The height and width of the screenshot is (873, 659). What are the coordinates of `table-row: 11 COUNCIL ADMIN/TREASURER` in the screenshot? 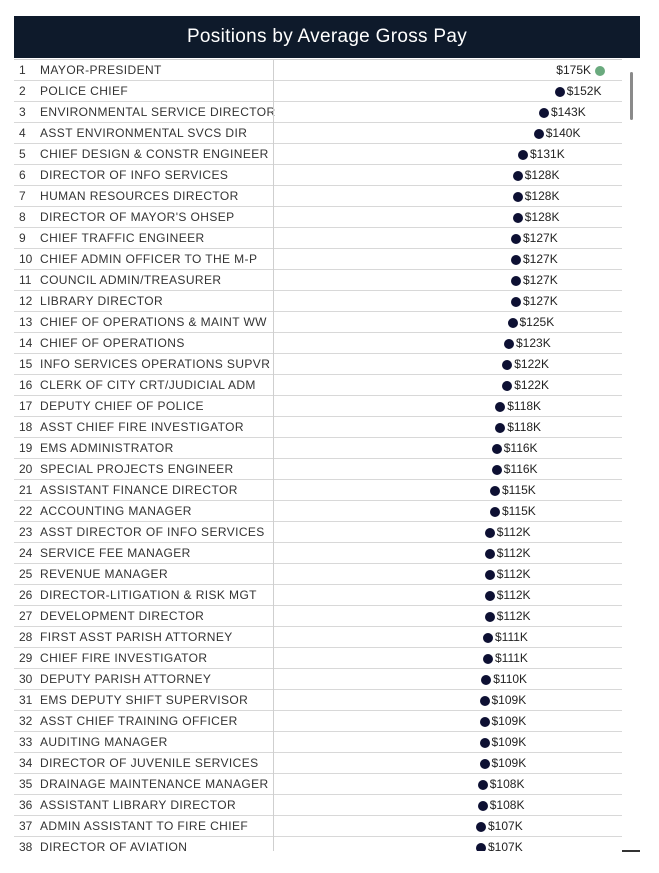 It's located at (318, 280).